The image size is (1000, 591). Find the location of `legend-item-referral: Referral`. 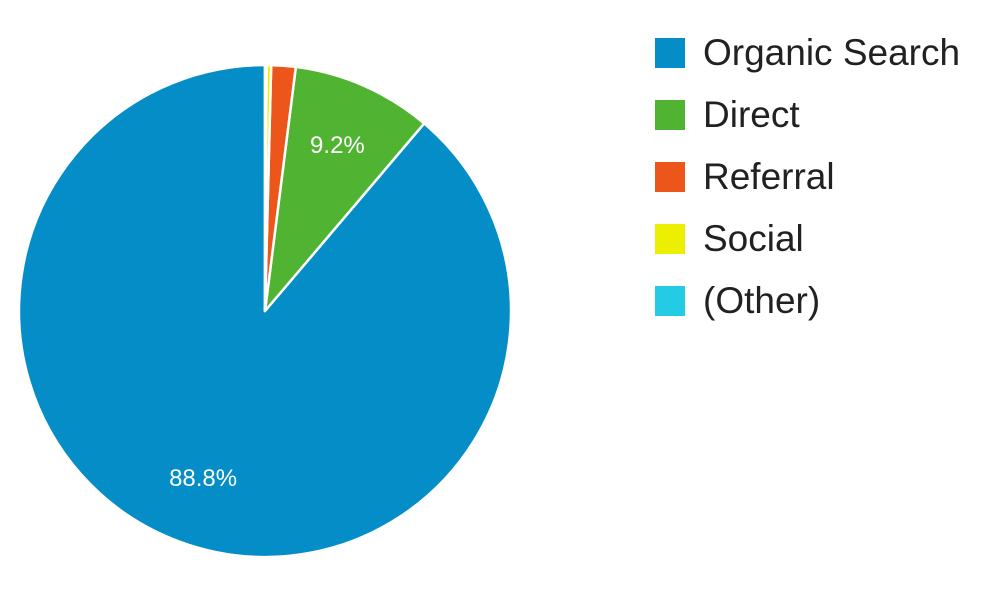

legend-item-referral: Referral is located at coordinates (807, 177).